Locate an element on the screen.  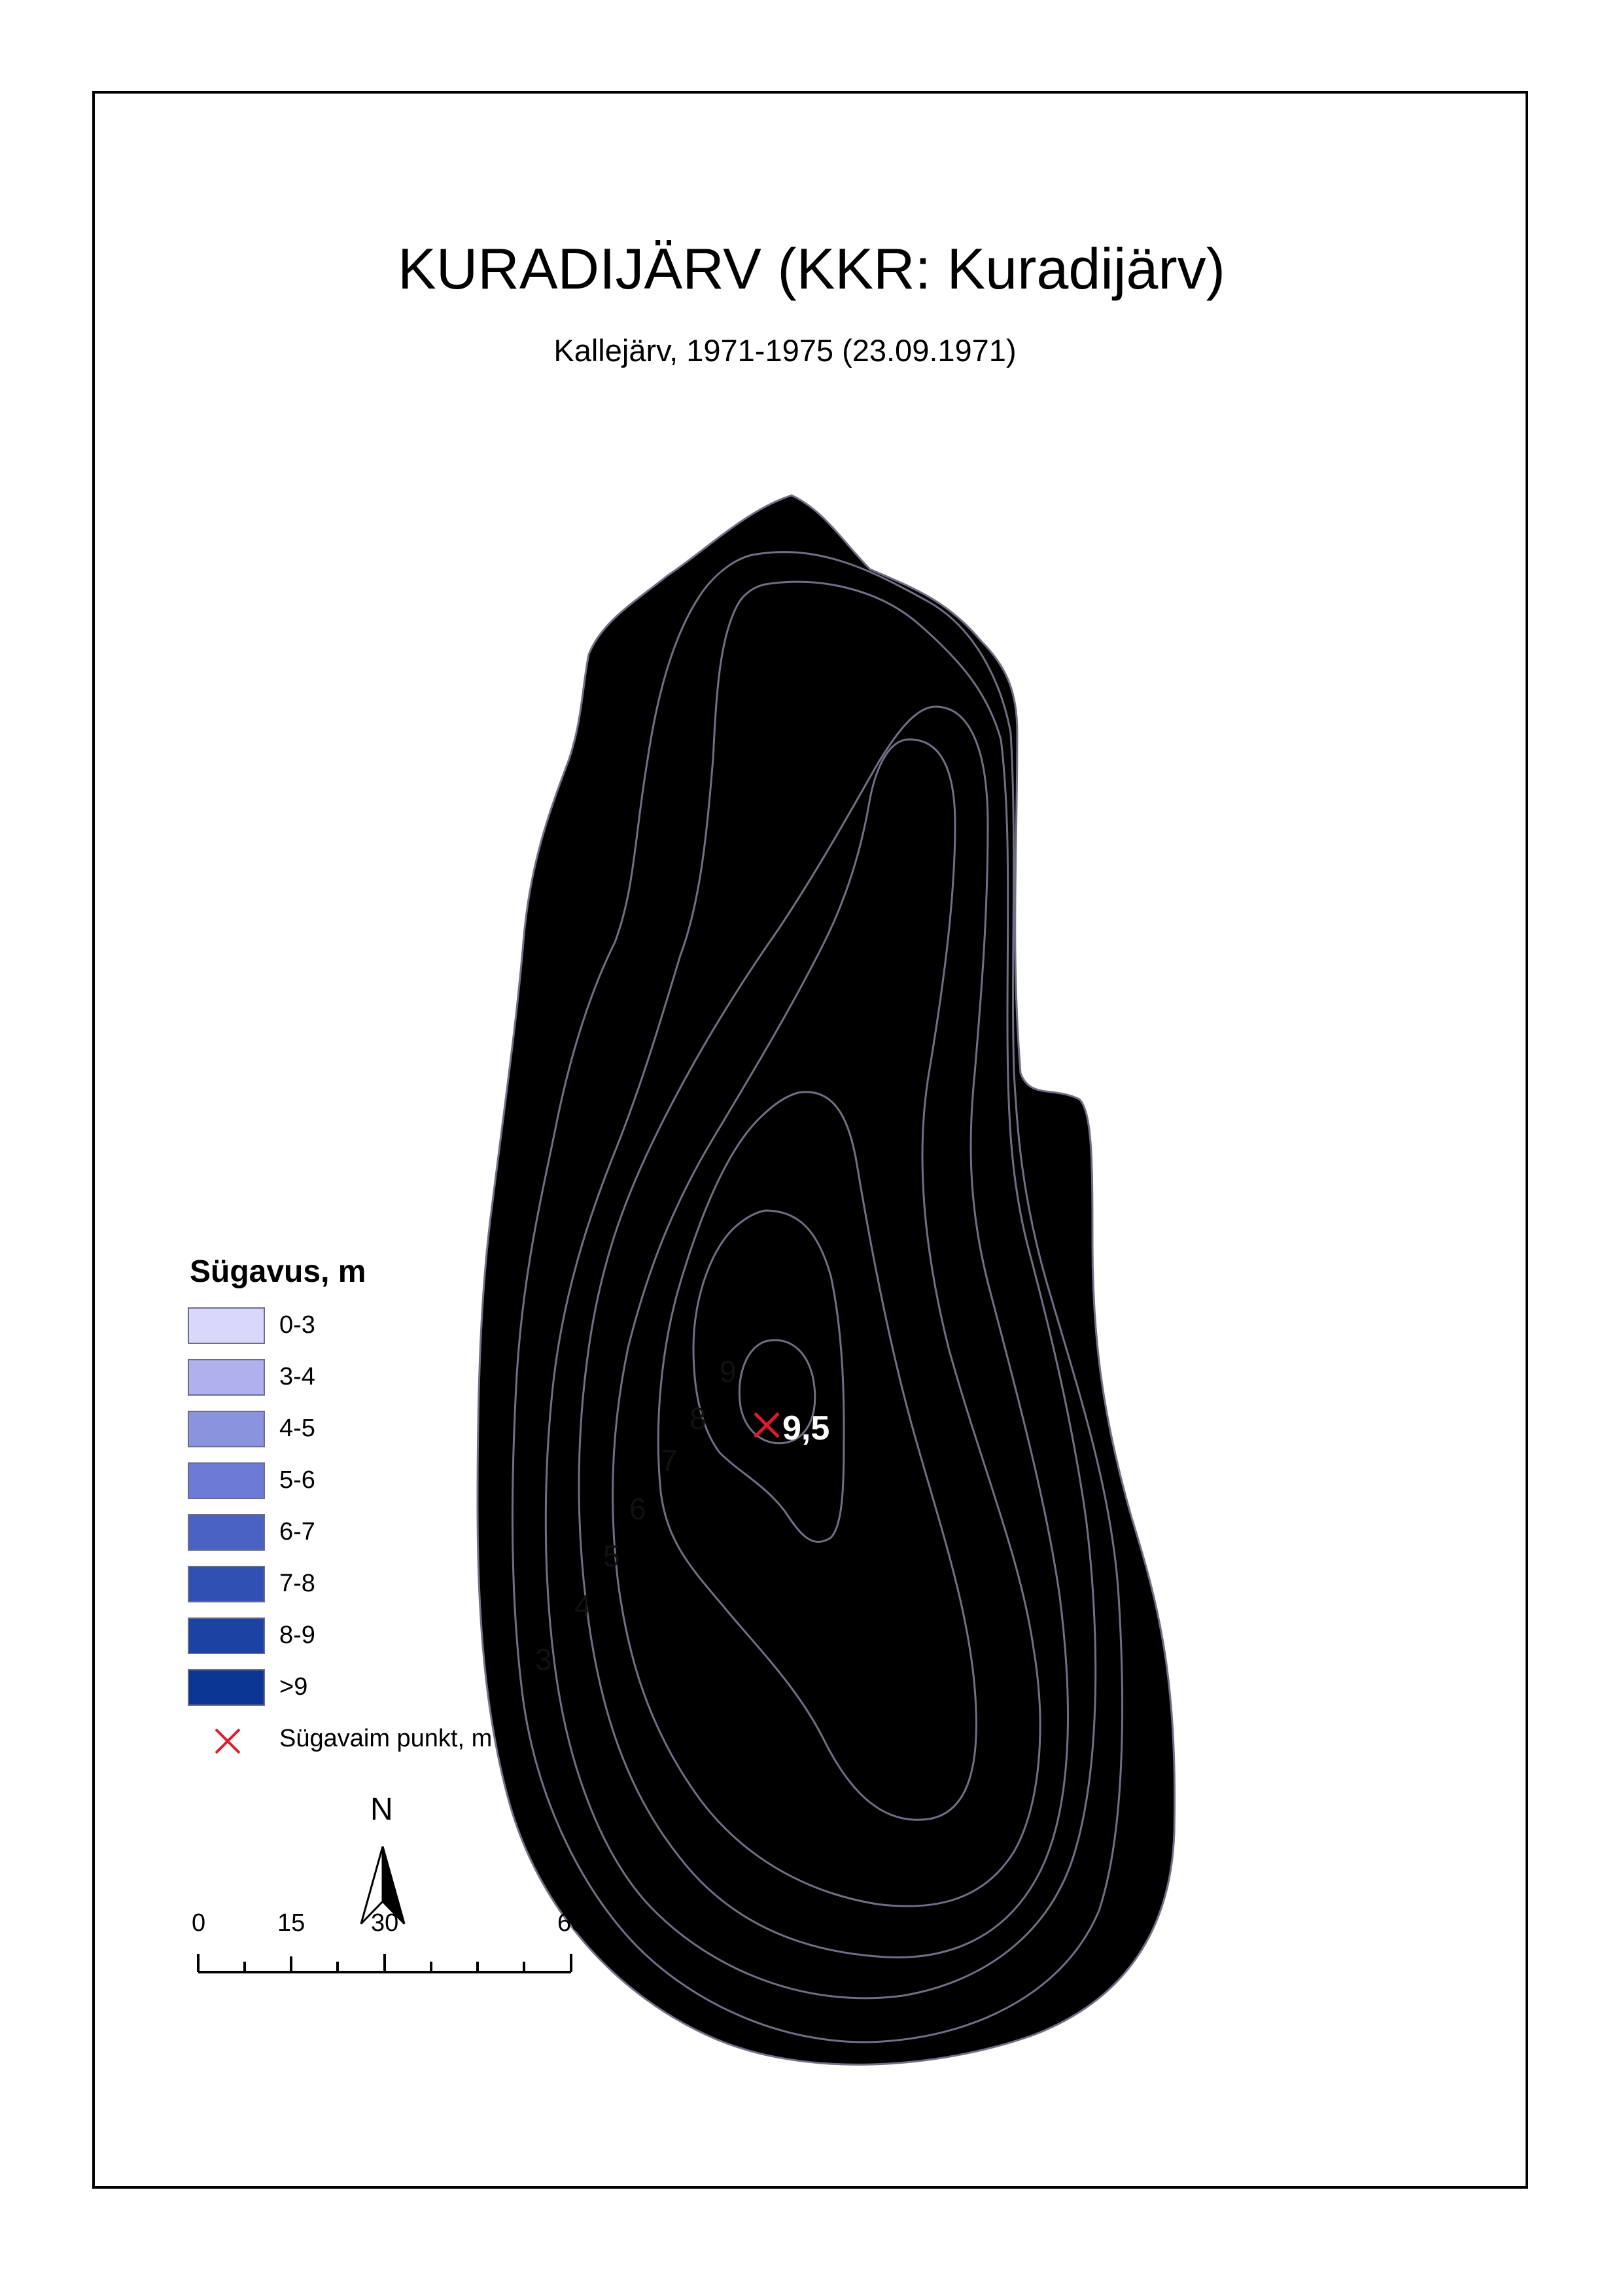
legend-label: 4-5 is located at coordinates (297, 1428).